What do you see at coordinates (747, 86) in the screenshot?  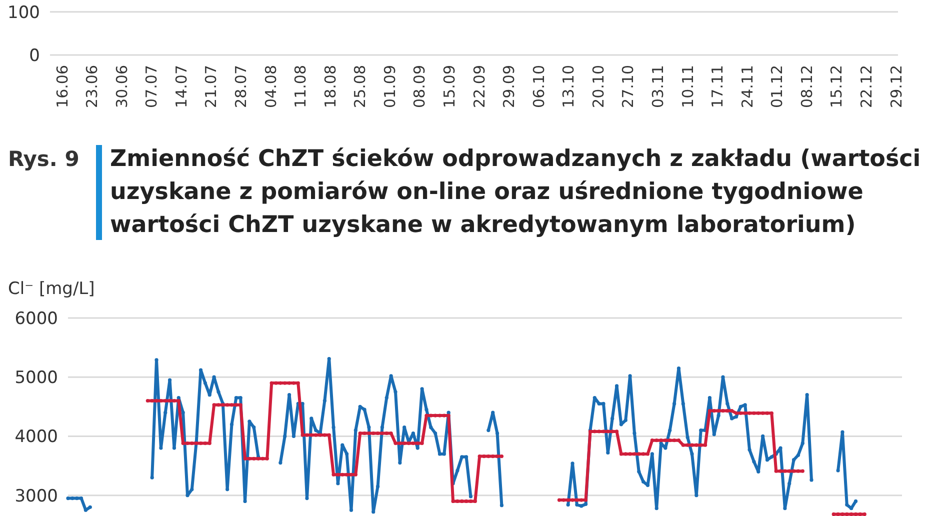 I see `x-tick-label: 24.11` at bounding box center [747, 86].